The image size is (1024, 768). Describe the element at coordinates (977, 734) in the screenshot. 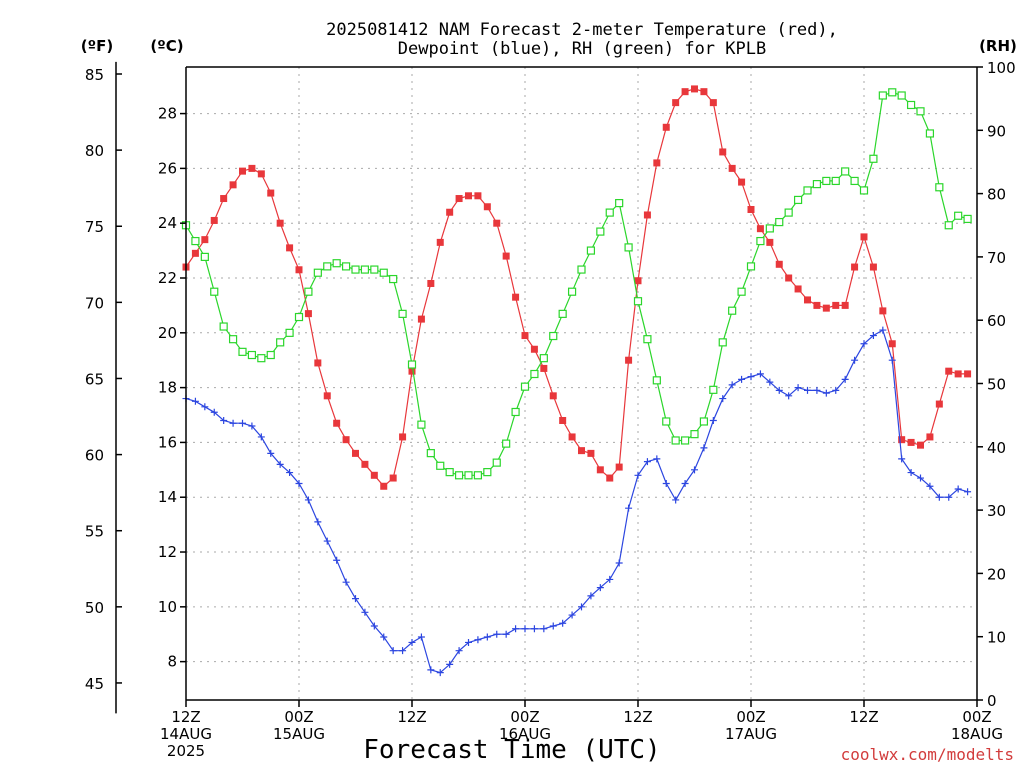

I see `time-tick-label: 18AUG` at that location.